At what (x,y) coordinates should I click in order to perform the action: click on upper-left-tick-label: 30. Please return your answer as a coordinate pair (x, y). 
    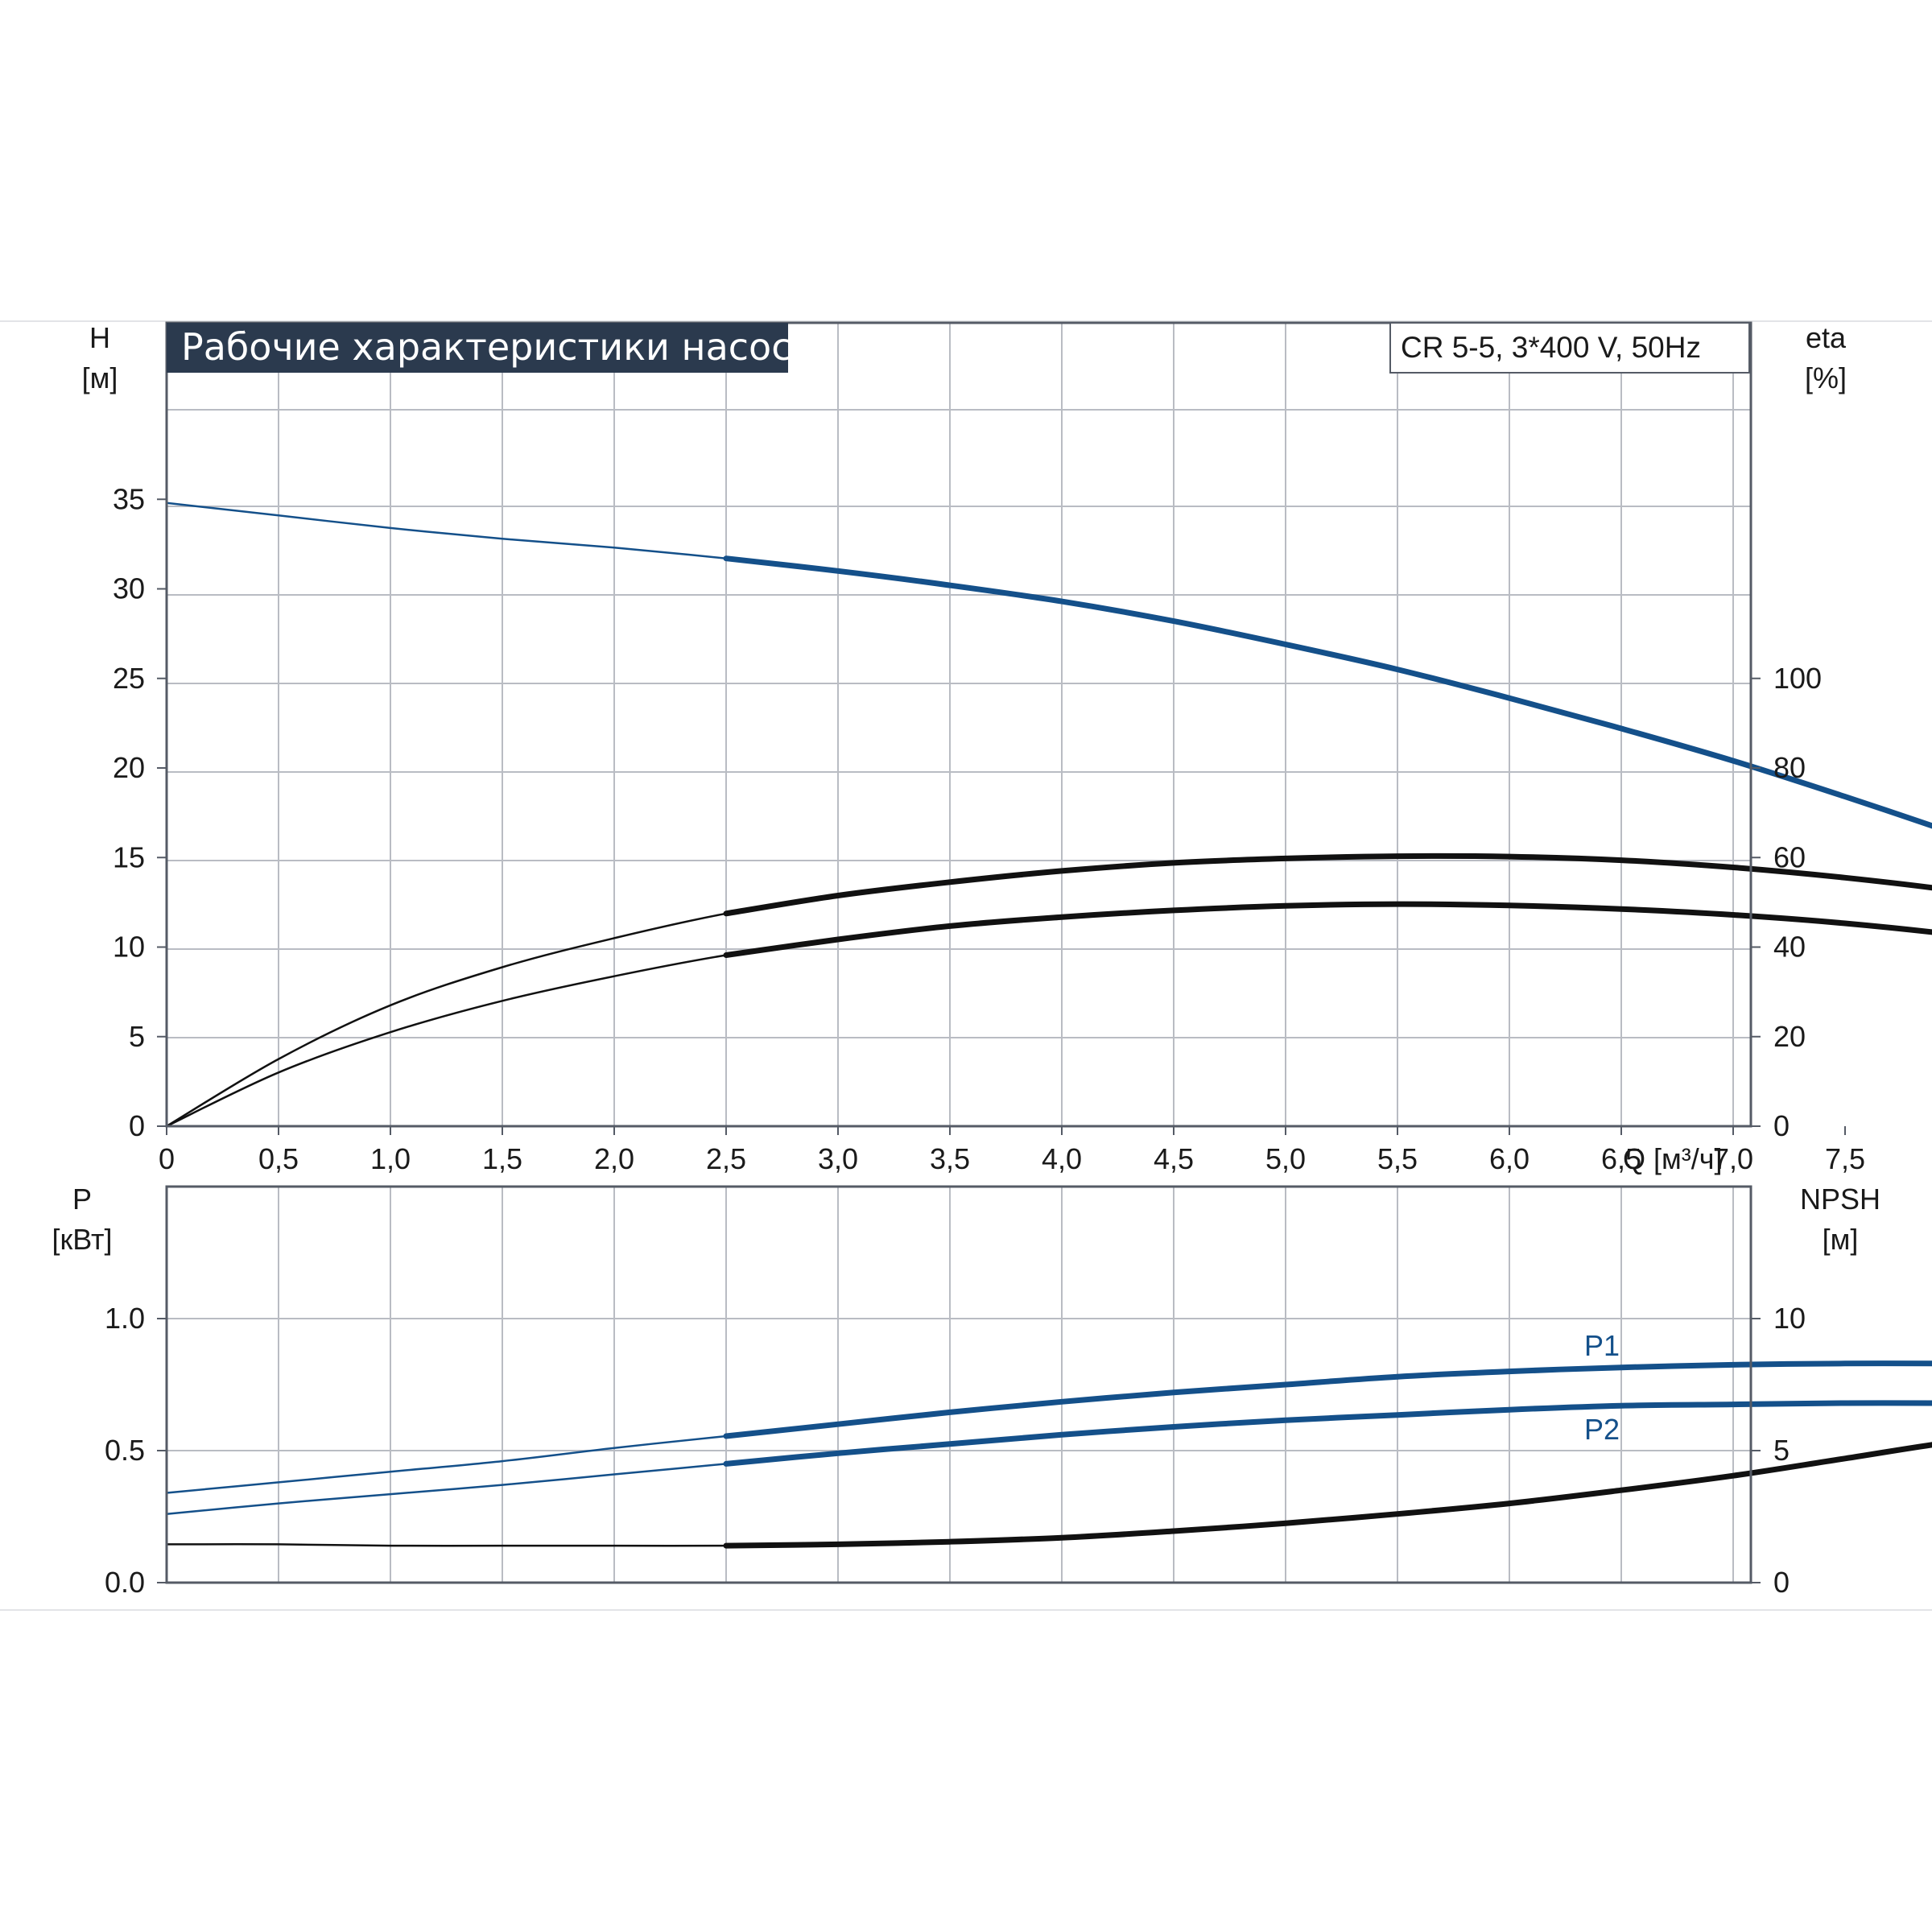
    Looking at the image, I should click on (129, 588).